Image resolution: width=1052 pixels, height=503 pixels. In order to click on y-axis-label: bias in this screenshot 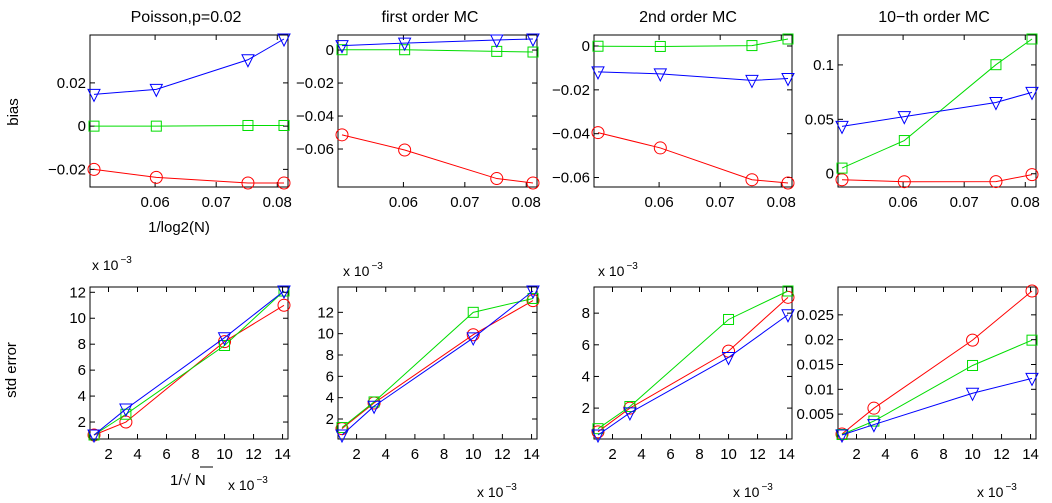, I will do `click(13, 112)`.